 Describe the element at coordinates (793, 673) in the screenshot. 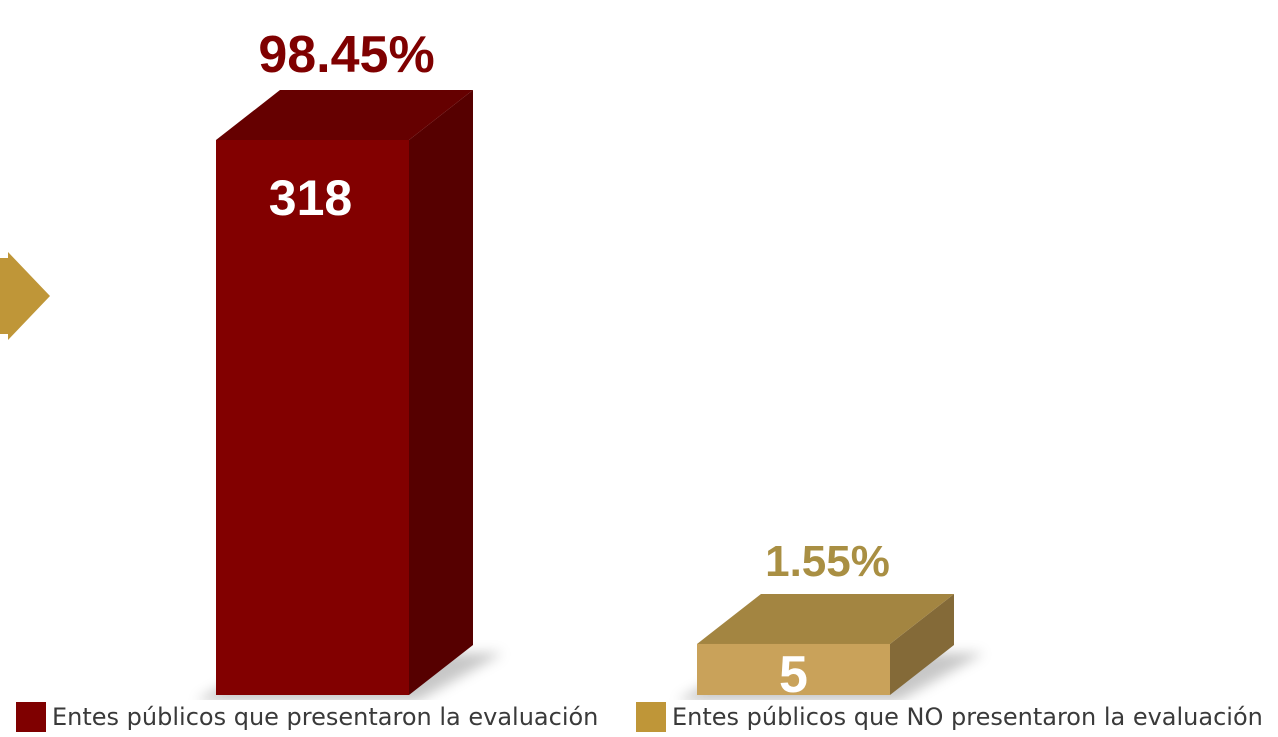

I see `bar-value-label-not-presented: 5` at that location.